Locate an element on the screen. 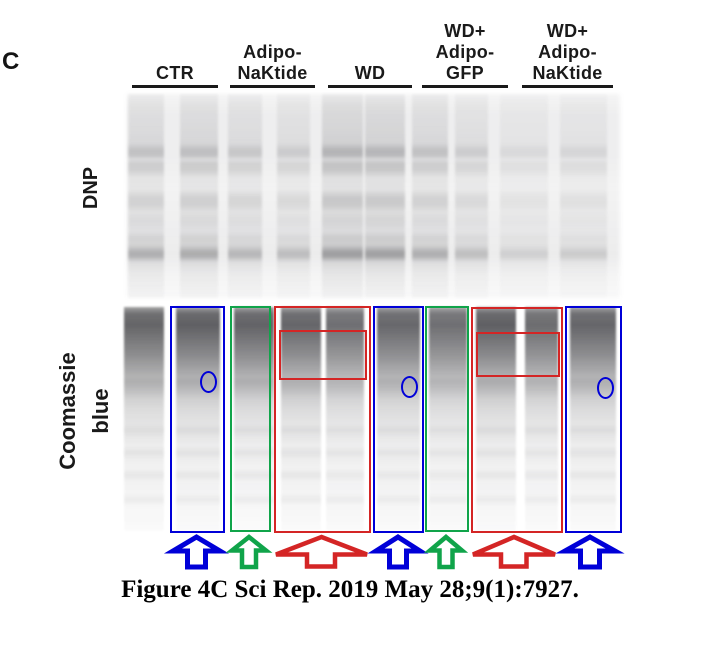 This screenshot has height=654, width=728. group-header-wd: WD is located at coordinates (370, 73).